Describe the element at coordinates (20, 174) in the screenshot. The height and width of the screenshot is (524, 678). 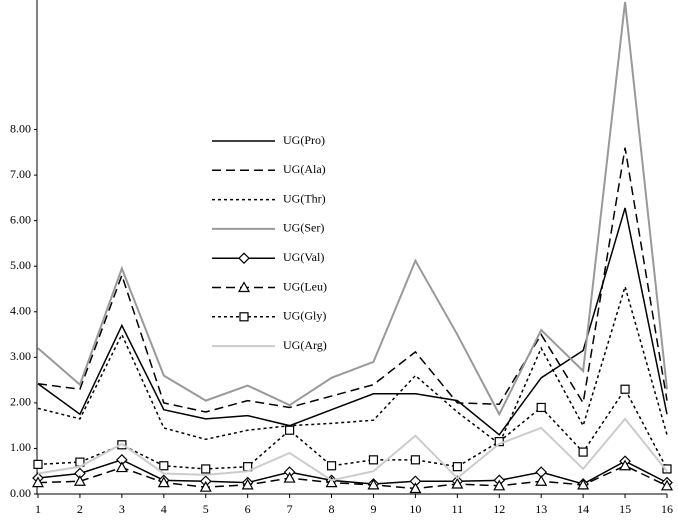
I see `y-tick-label: 7.00` at that location.